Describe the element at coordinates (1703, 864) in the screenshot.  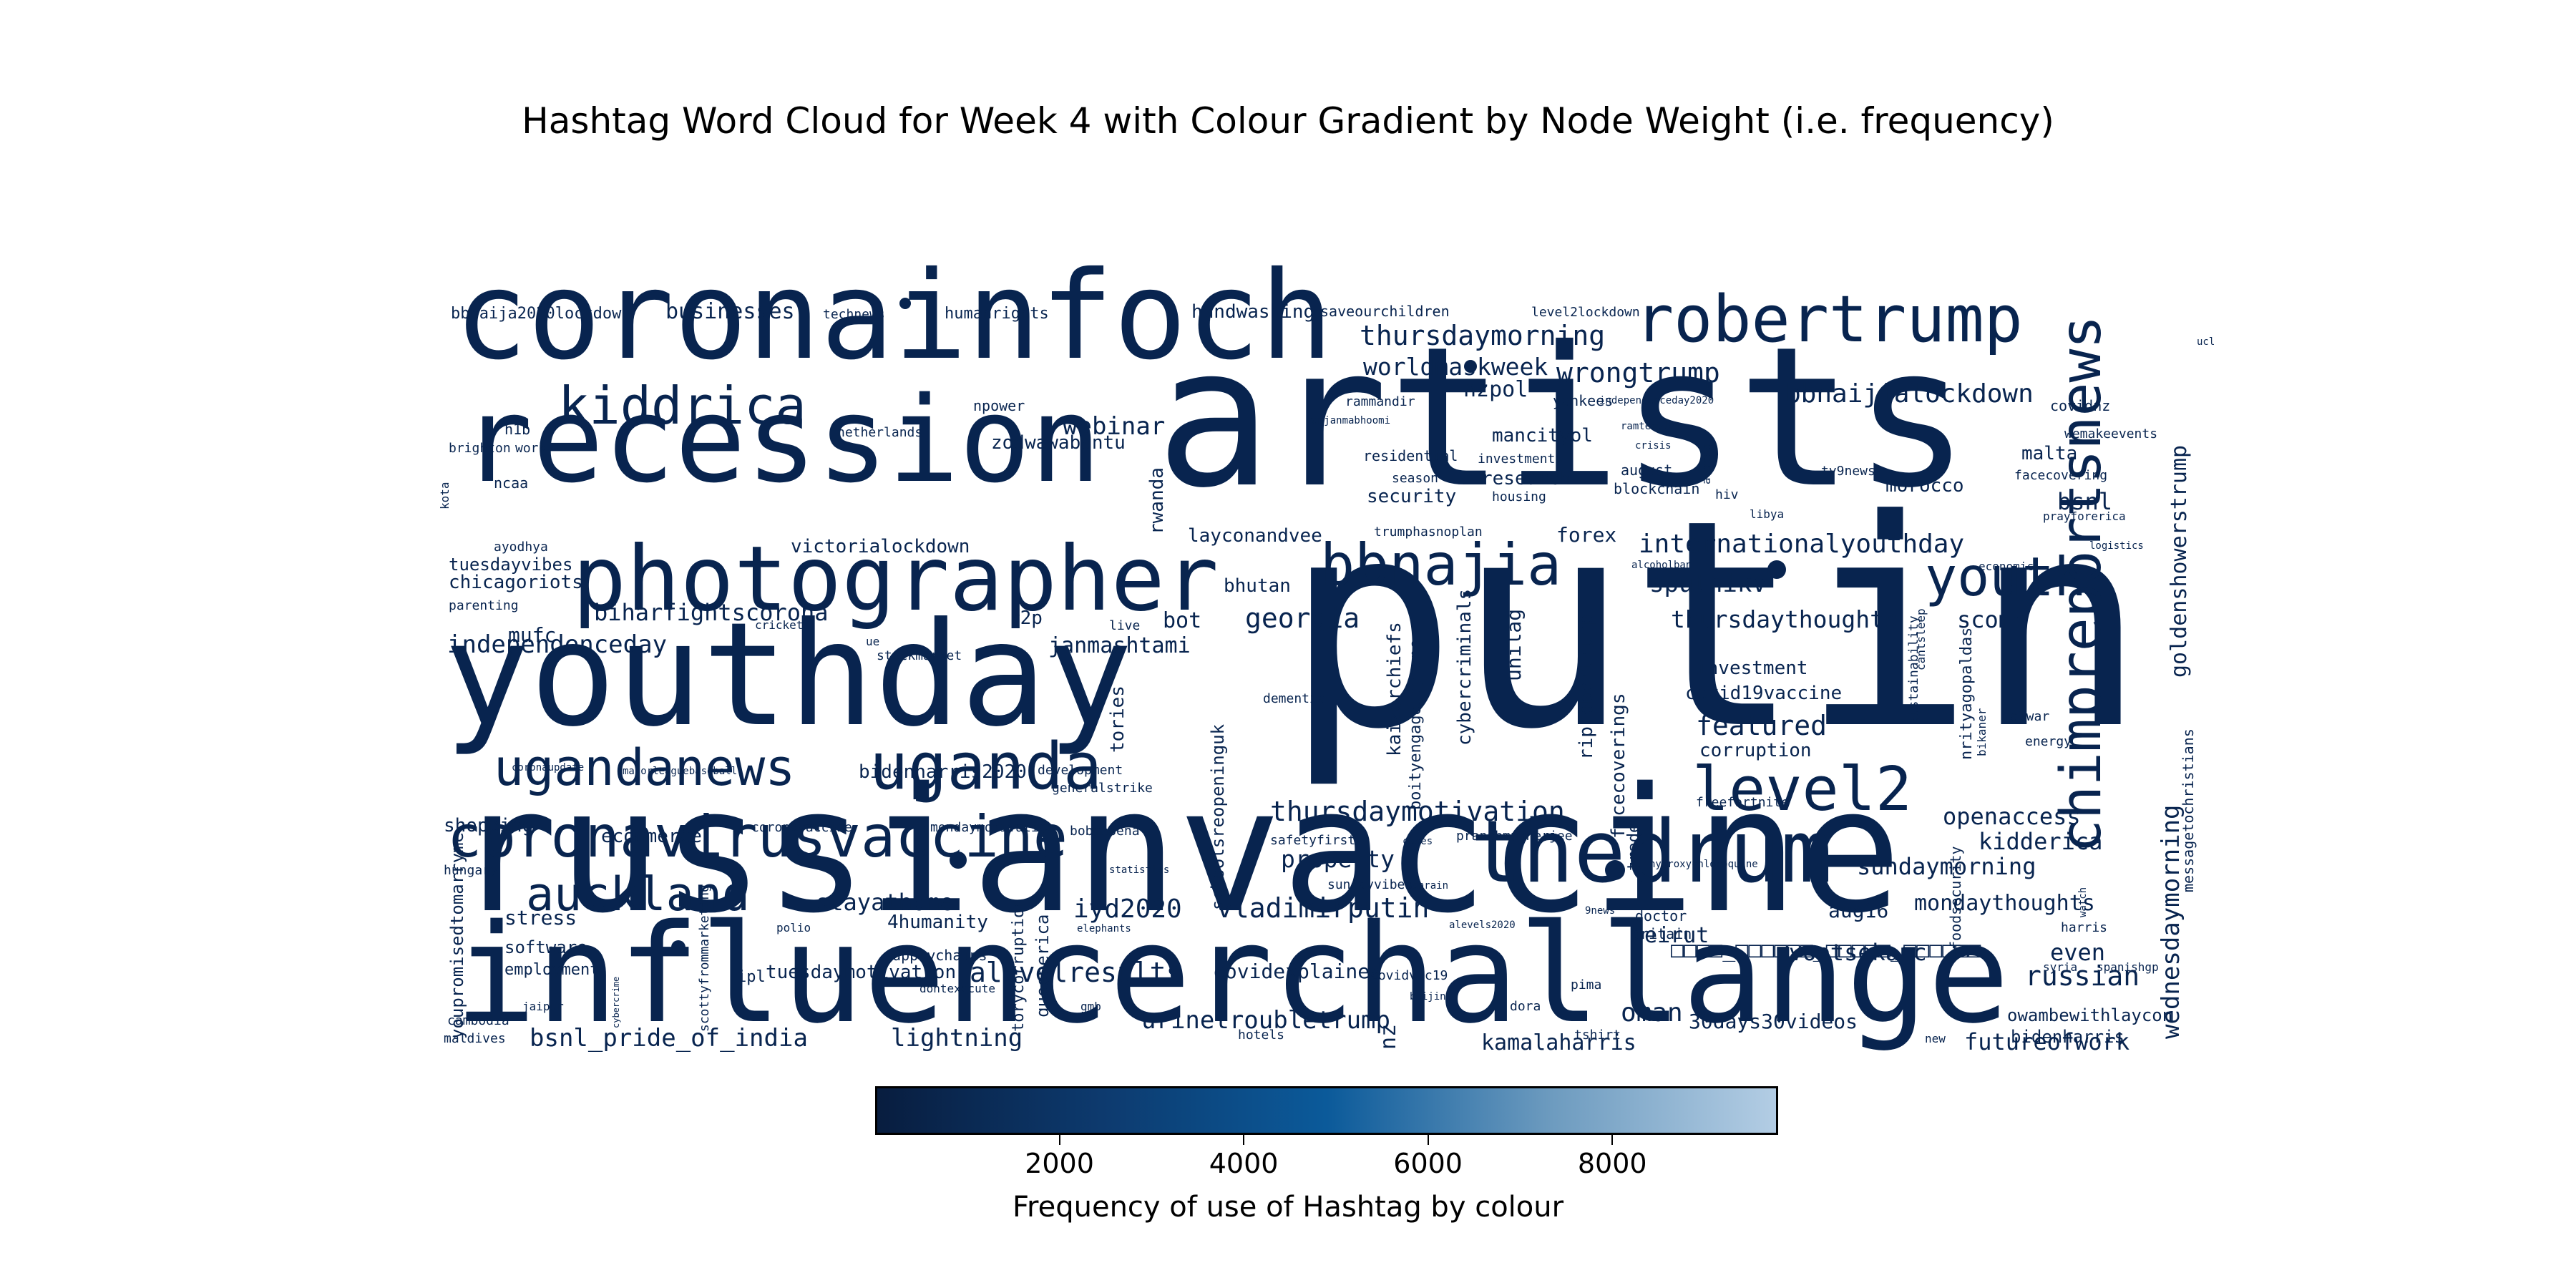
I see `word-hydroxychloroquine: hydroxychloroquine` at that location.